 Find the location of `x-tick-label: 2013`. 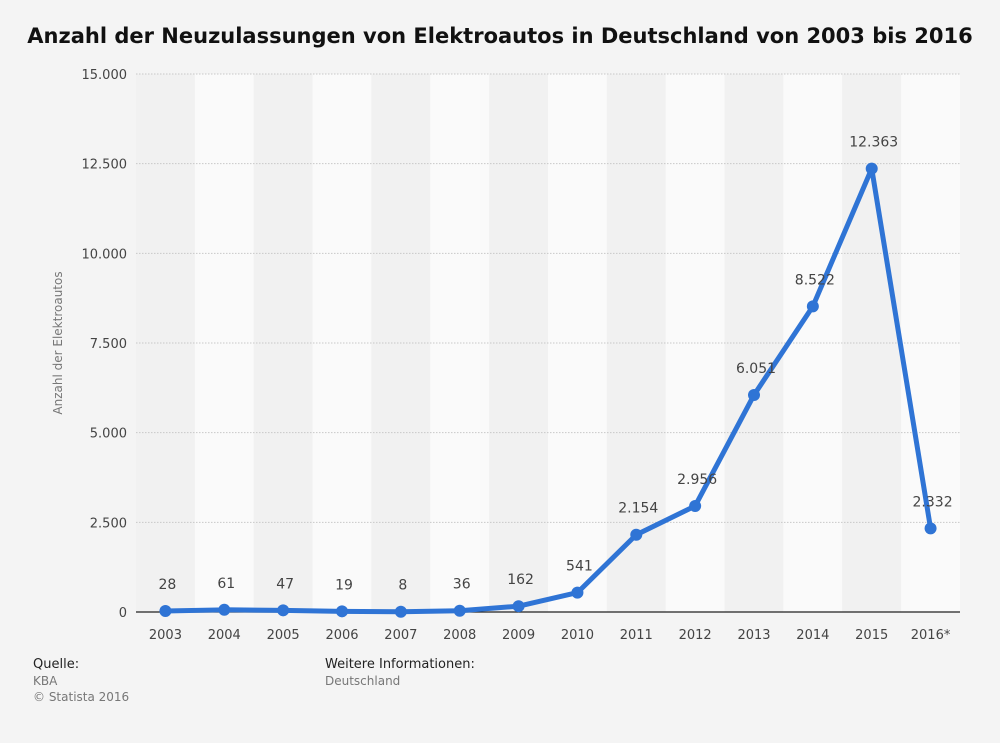

x-tick-label: 2013 is located at coordinates (753, 635).